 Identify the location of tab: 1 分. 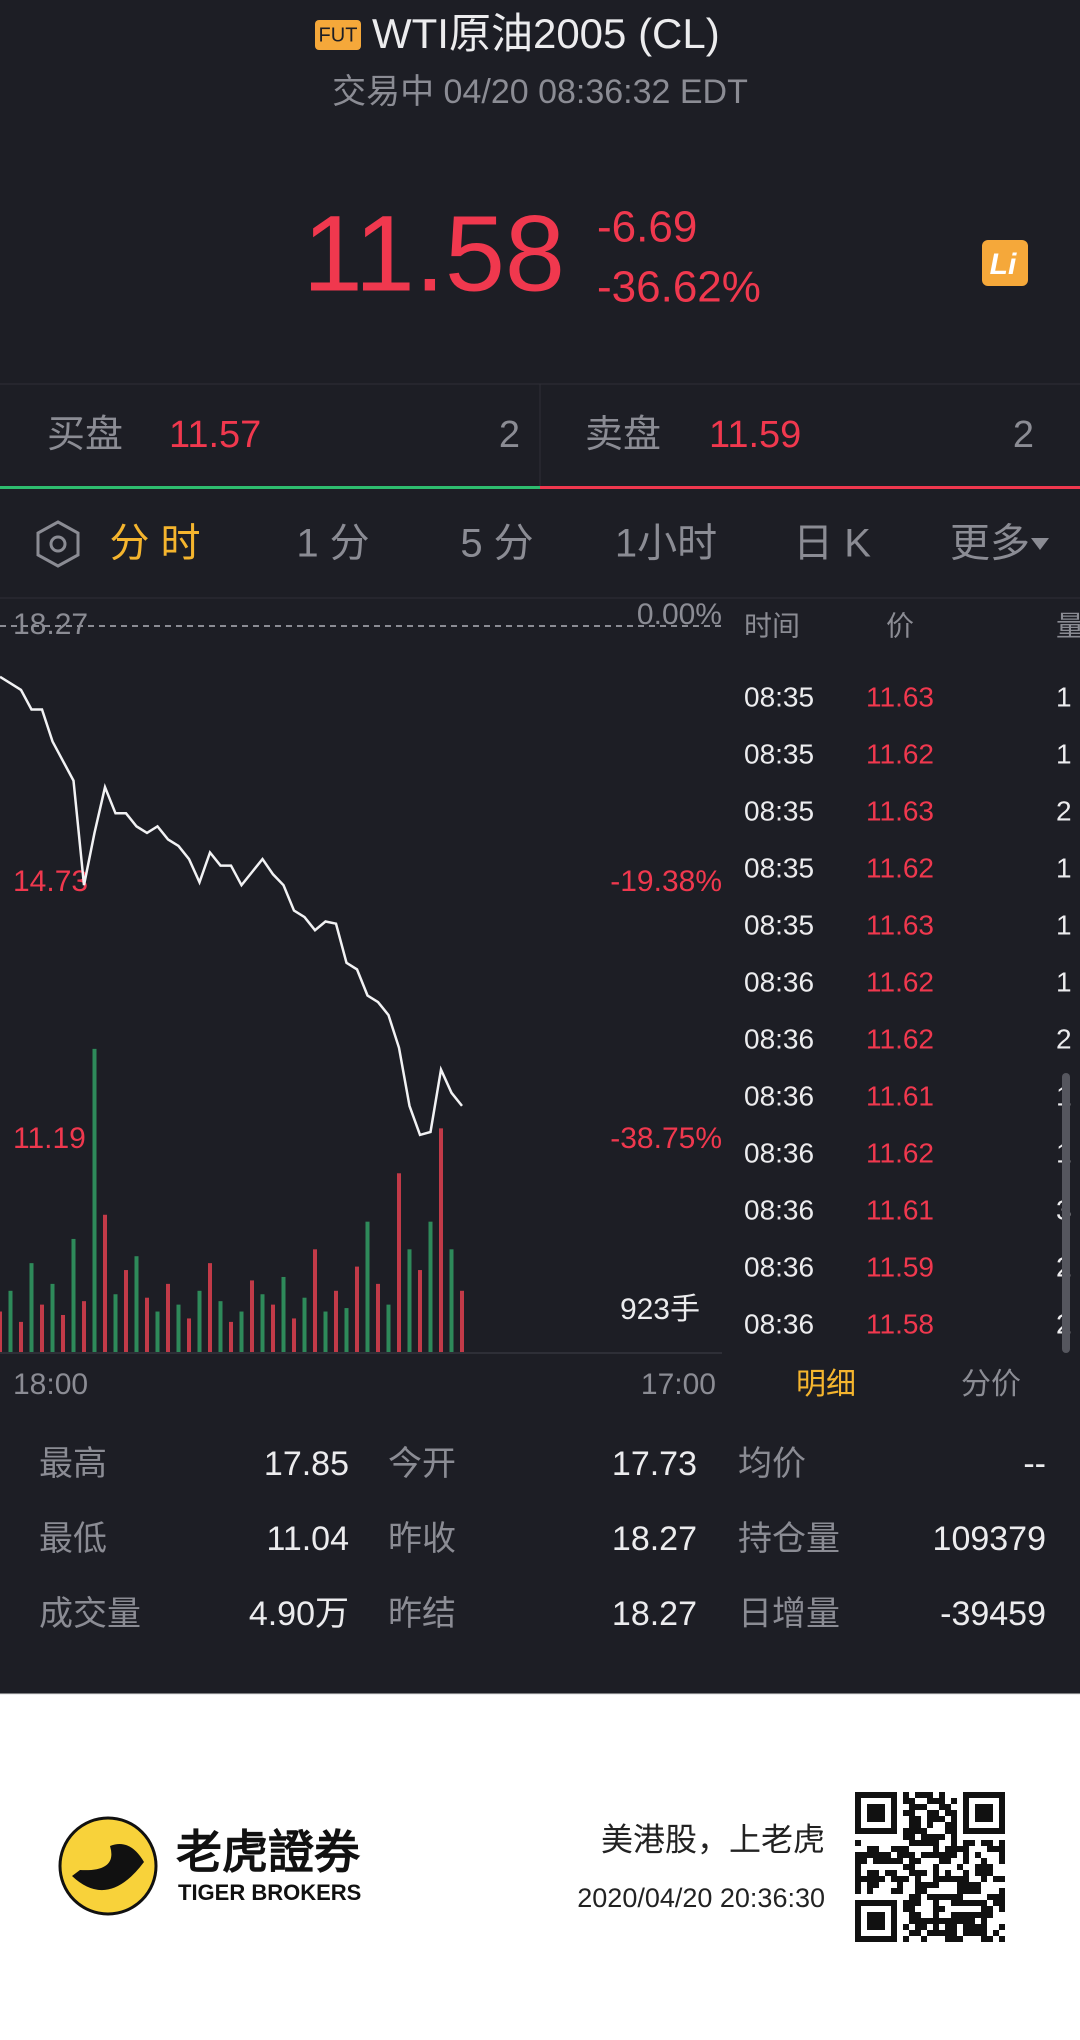
(332, 544).